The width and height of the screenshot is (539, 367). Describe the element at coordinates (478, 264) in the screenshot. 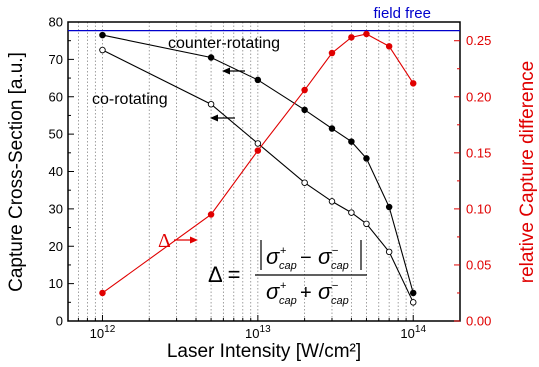

I see `y-tick-label-right: 0.05` at that location.